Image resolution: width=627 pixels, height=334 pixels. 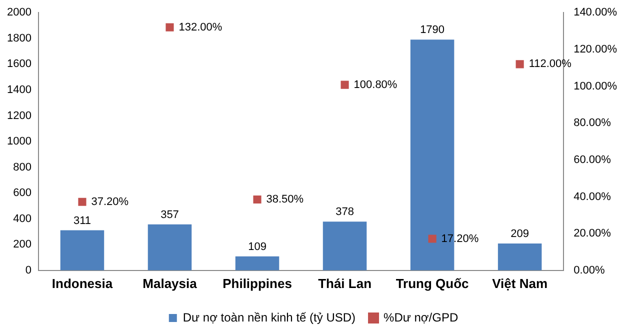 I want to click on x-tick-label: Indonesia, so click(x=83, y=283).